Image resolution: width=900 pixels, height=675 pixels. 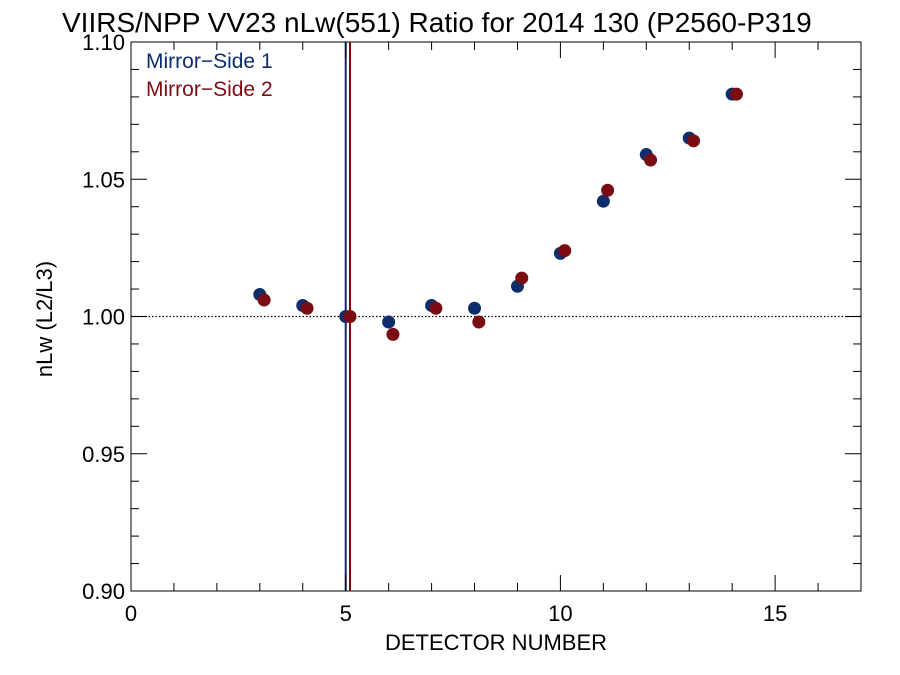 I want to click on y-tick-label: 0.95, so click(x=103, y=454).